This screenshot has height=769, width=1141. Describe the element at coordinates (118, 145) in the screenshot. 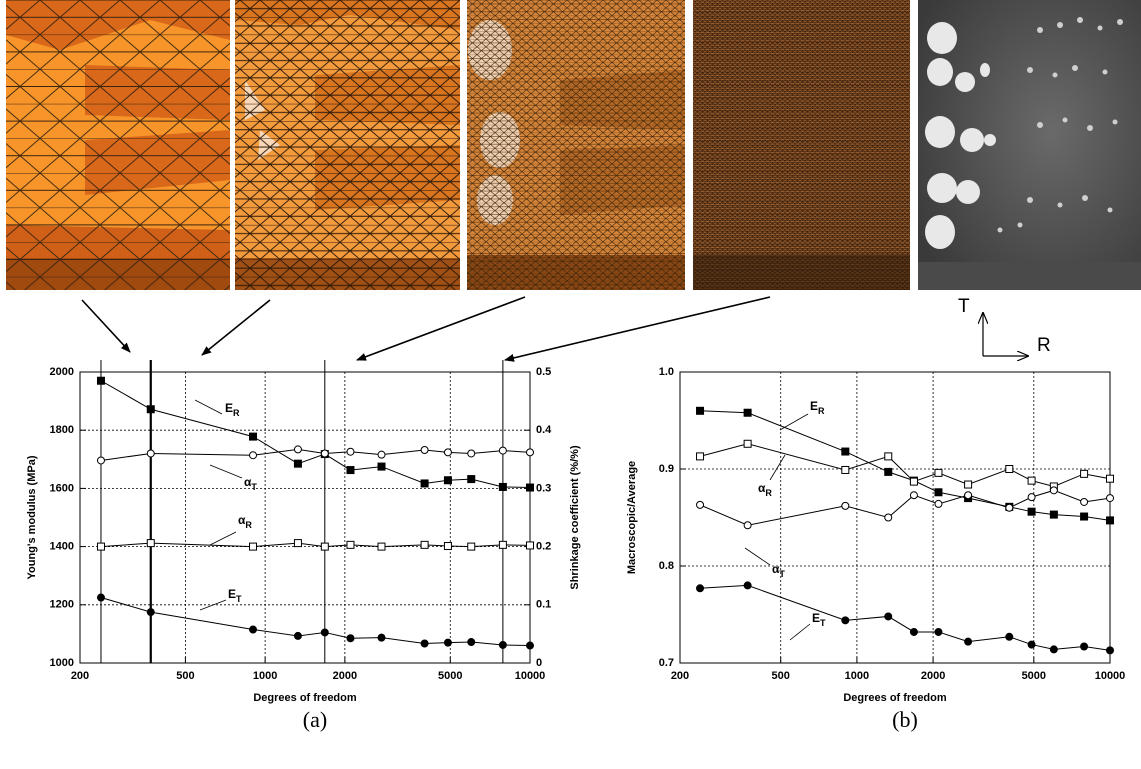

I see `mesh-coarse` at that location.